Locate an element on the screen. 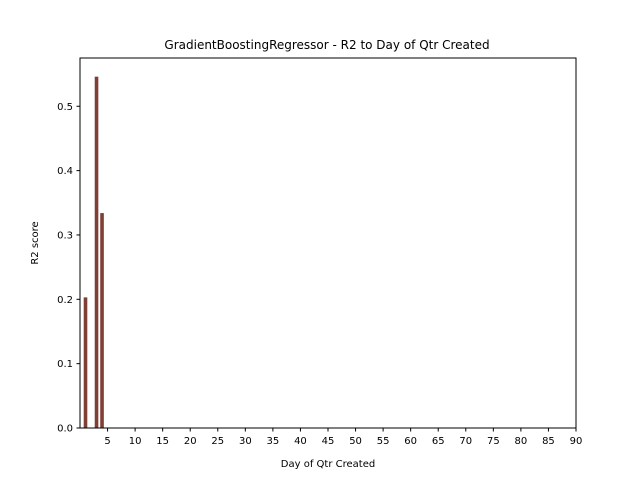 The width and height of the screenshot is (640, 480). y-tick-label: 0.2 is located at coordinates (65, 300).